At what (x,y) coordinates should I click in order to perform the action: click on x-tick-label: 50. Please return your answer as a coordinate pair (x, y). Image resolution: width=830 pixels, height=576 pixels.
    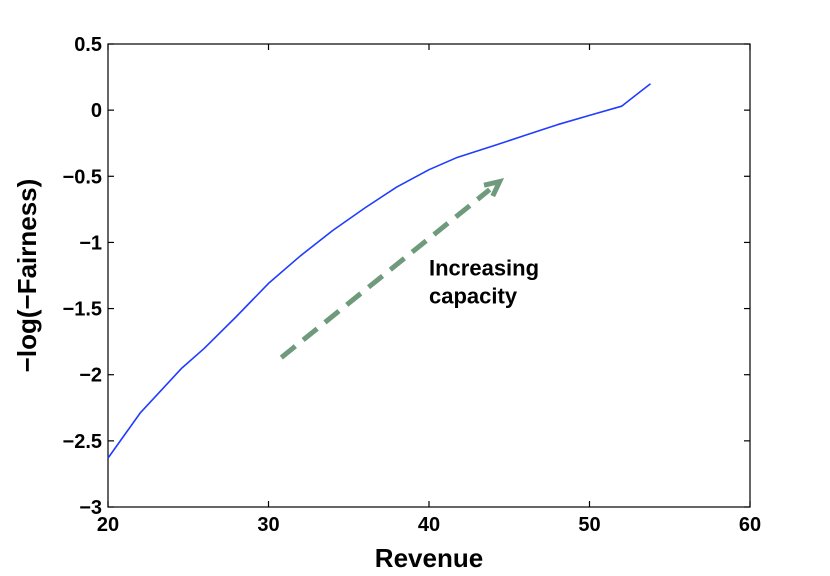
    Looking at the image, I should click on (589, 525).